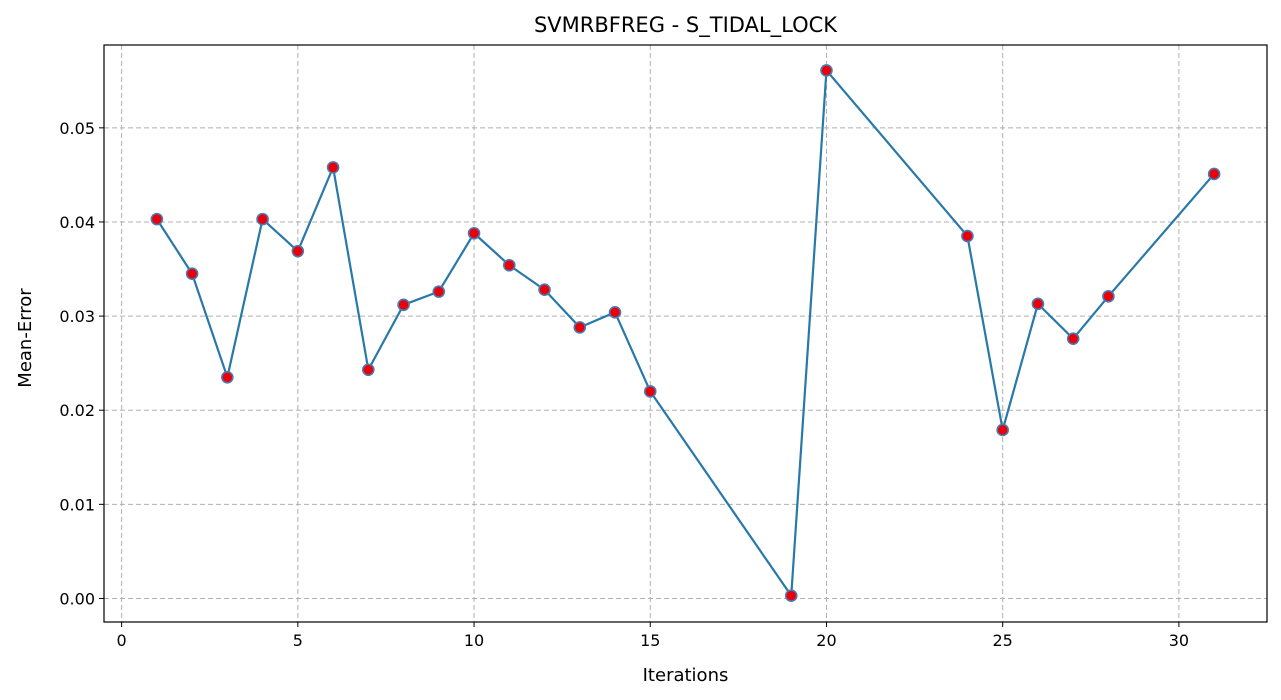 Image resolution: width=1281 pixels, height=700 pixels. Describe the element at coordinates (77, 316) in the screenshot. I see `y-tick-label: 0.03` at that location.